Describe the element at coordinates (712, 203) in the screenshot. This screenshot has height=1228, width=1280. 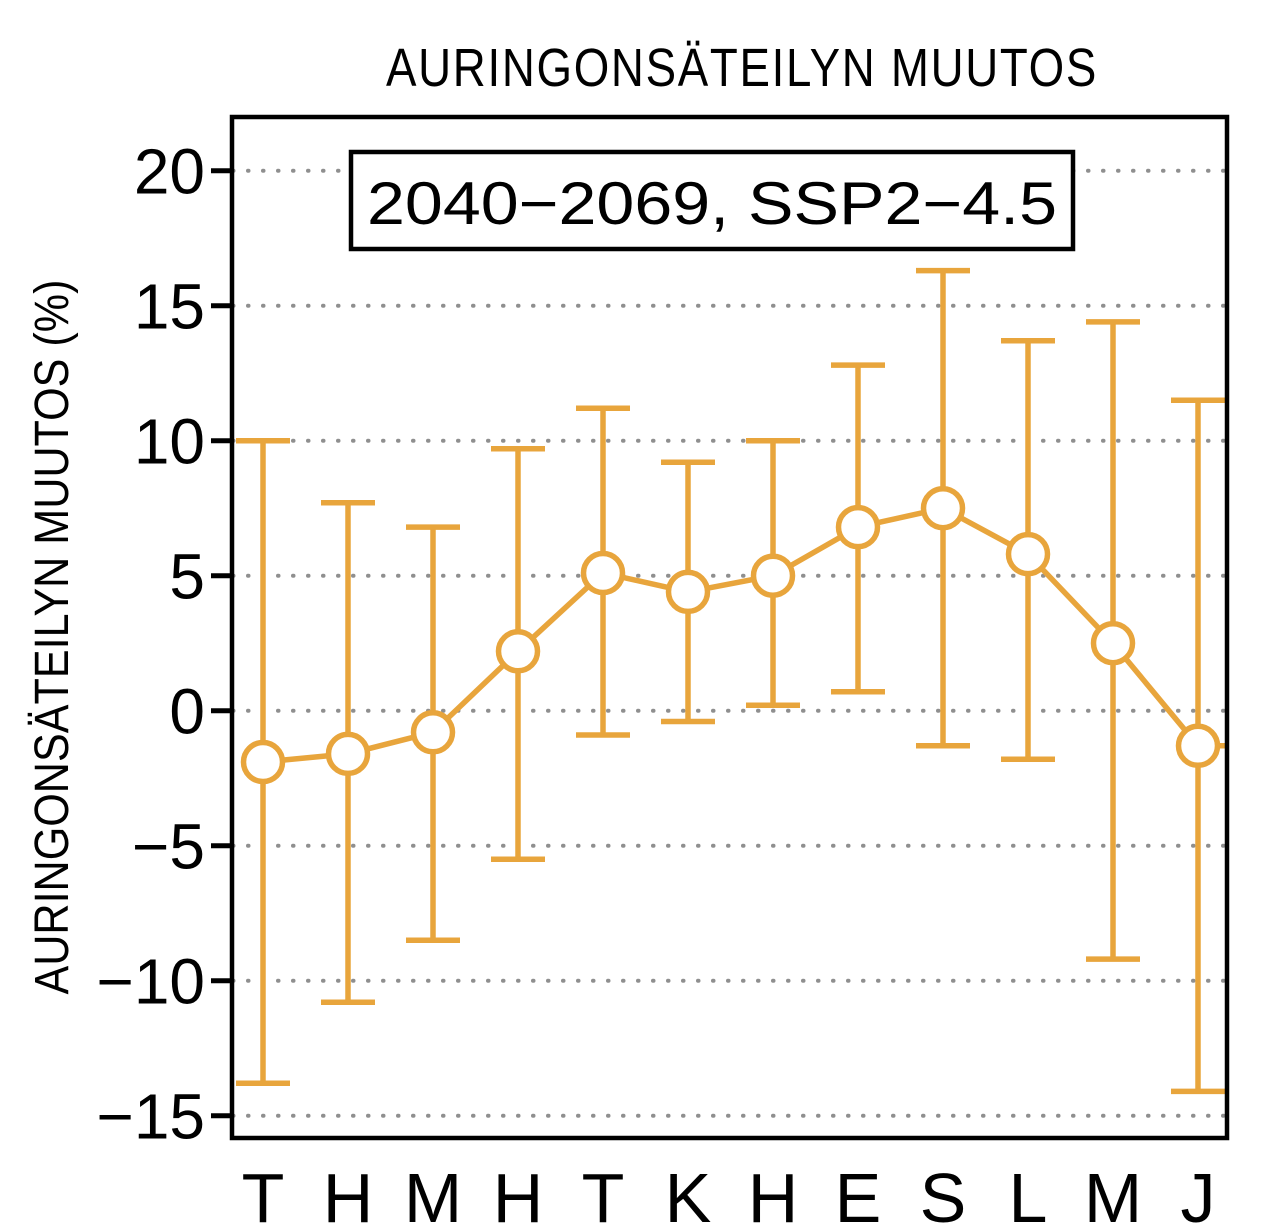
I see `annotation-label: 2040−2069, SSP2−4.5` at that location.